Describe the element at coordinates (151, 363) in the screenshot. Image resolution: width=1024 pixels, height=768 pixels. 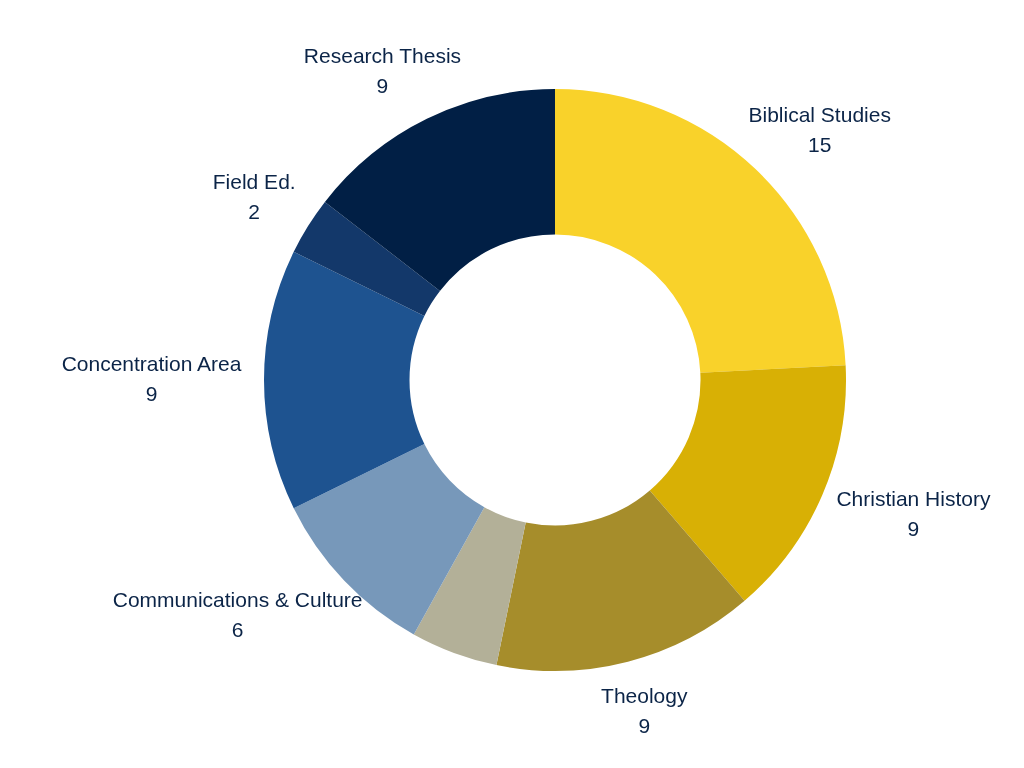
I see `slice-label: Concentration Area` at that location.